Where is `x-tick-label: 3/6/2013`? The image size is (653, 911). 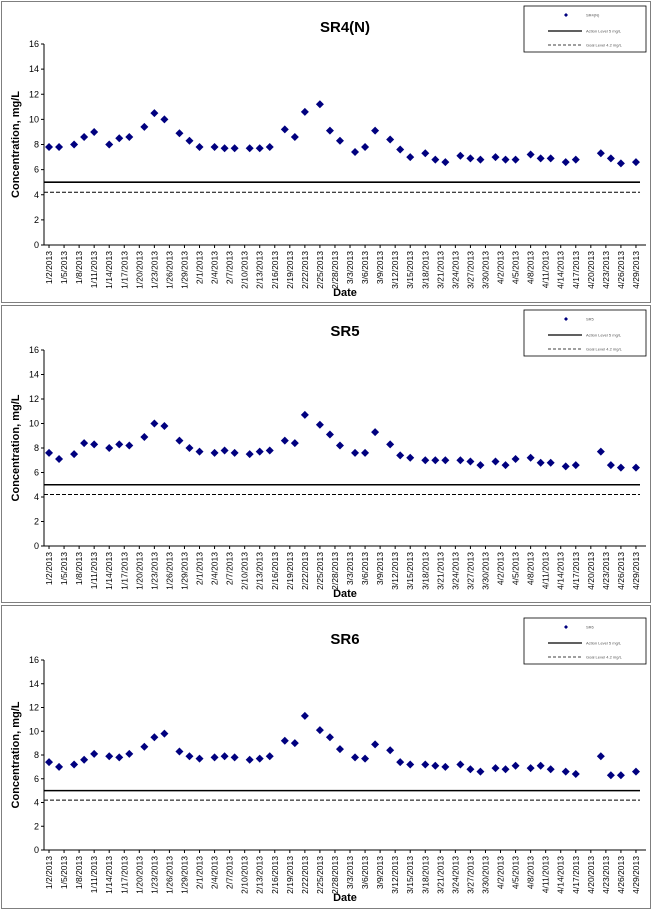
x-tick-label: 3/6/2013 is located at coordinates (365, 267).